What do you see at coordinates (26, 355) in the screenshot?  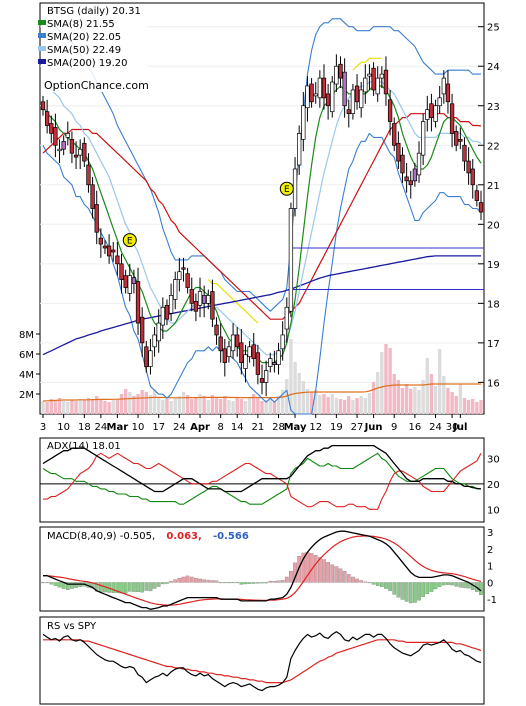 I see `volume-tick-label: 6M` at bounding box center [26, 355].